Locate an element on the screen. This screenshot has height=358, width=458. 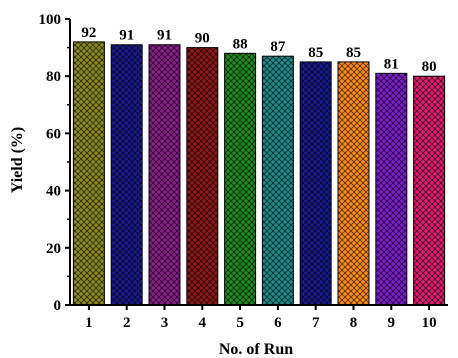
data-label-run-6: 87 is located at coordinates (278, 47).